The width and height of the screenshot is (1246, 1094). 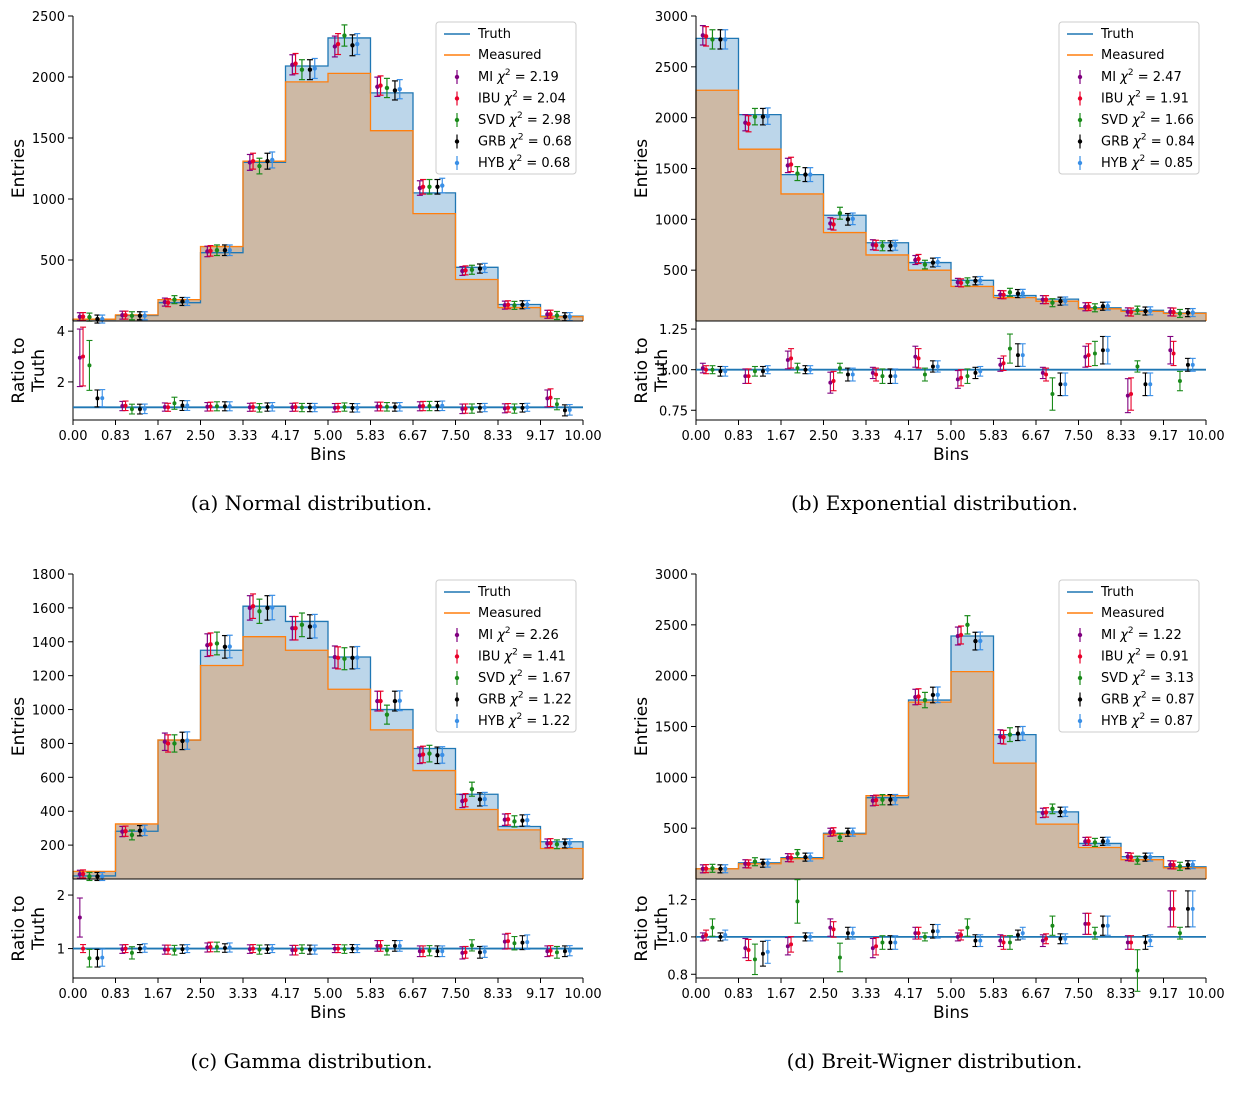 What do you see at coordinates (48, 677) in the screenshot?
I see `main-y-tick-label: 1200` at bounding box center [48, 677].